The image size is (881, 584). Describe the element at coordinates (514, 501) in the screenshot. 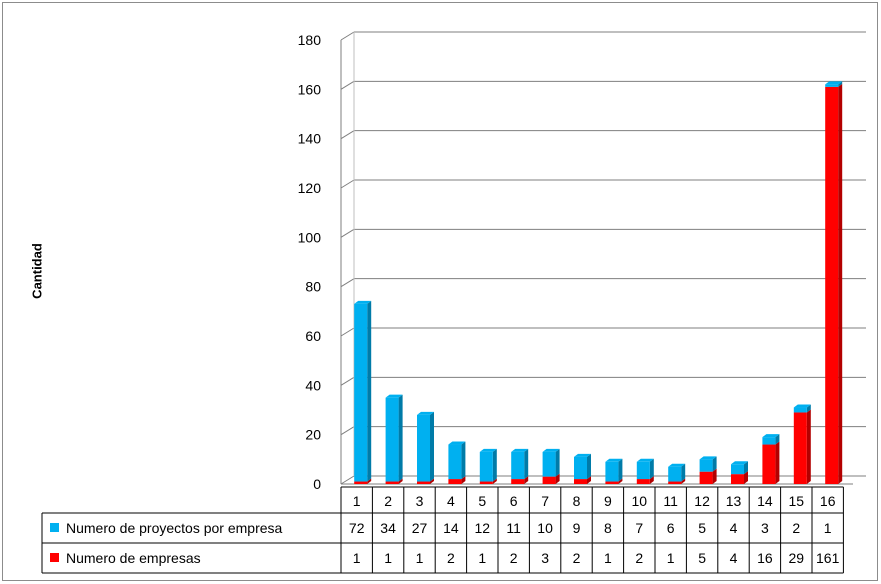

I see `category-label: 6` at that location.